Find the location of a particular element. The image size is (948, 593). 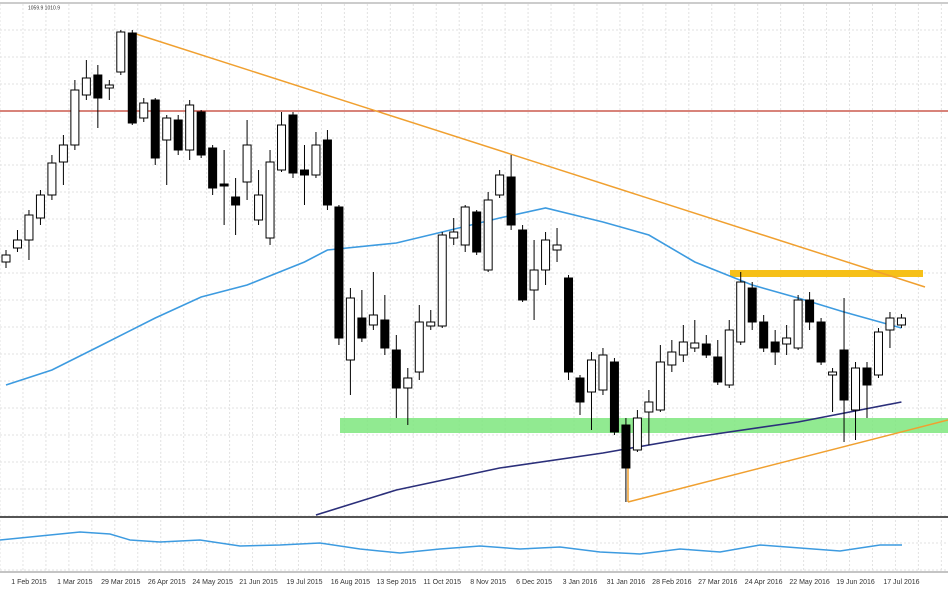

x-tick-label: 11 Oct 2015 is located at coordinates (442, 582).